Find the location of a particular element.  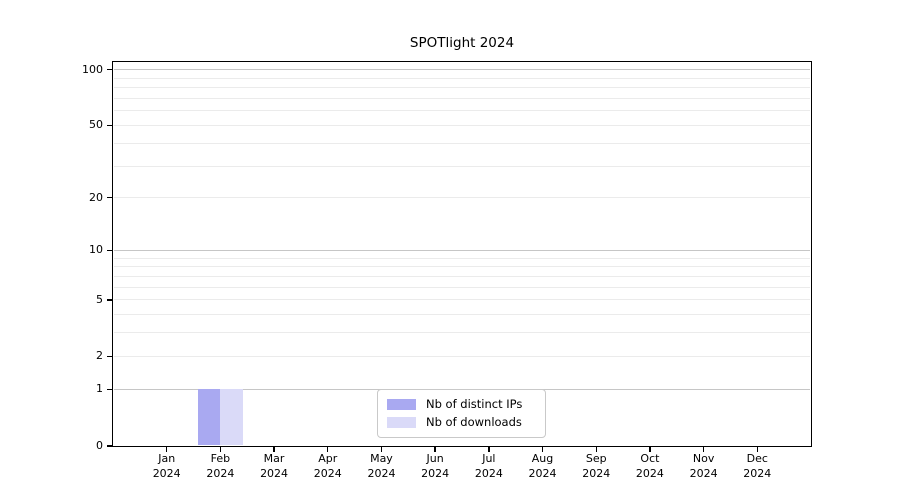

legend-item-downloads: Nb of downloads is located at coordinates (461, 422).